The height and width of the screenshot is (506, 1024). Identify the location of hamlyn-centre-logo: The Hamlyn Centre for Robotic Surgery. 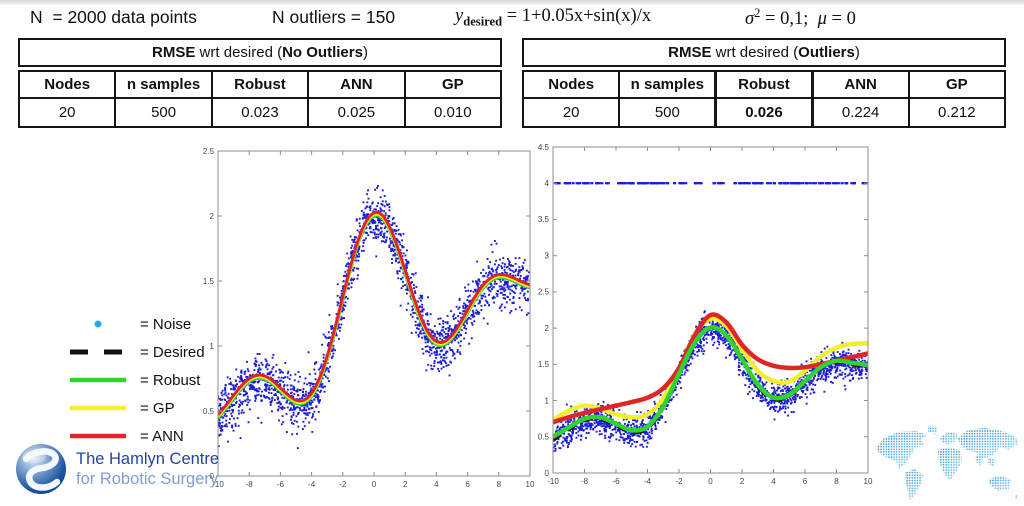
(116, 469).